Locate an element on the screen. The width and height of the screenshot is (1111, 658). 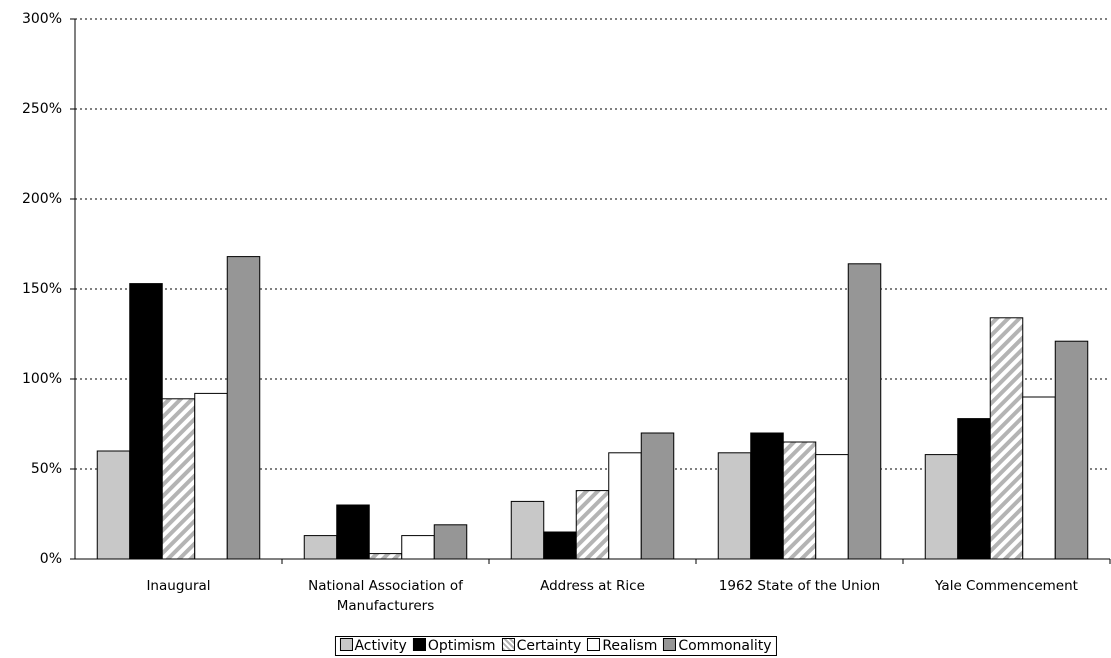
y-tick-label: 200% is located at coordinates (42, 199).